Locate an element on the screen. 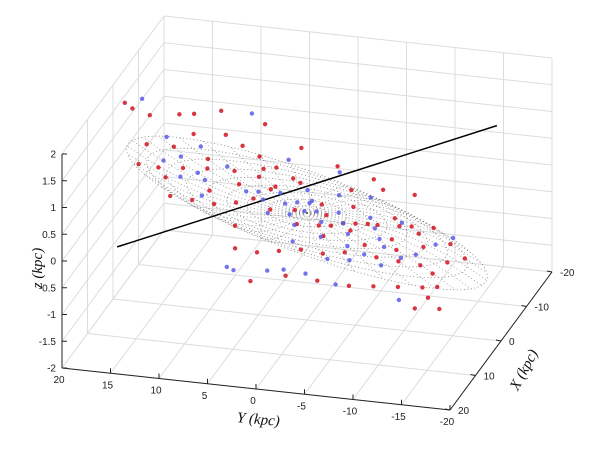 This screenshot has height=450, width=600. y-tick-label: 5 is located at coordinates (205, 396).